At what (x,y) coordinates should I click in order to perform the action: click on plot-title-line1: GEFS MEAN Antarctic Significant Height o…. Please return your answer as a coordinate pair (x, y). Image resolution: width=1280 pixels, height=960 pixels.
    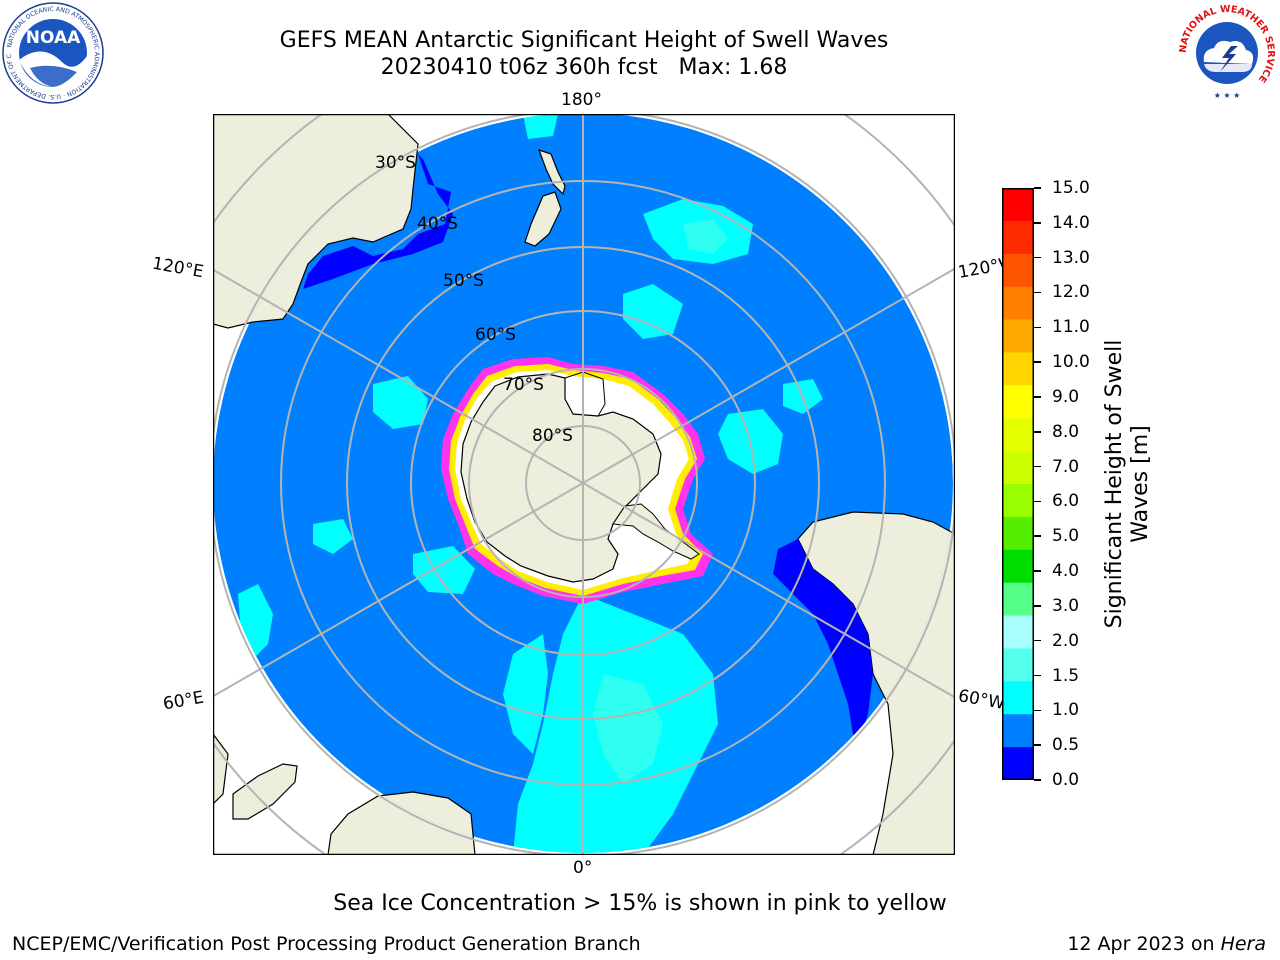
    Looking at the image, I should click on (584, 40).